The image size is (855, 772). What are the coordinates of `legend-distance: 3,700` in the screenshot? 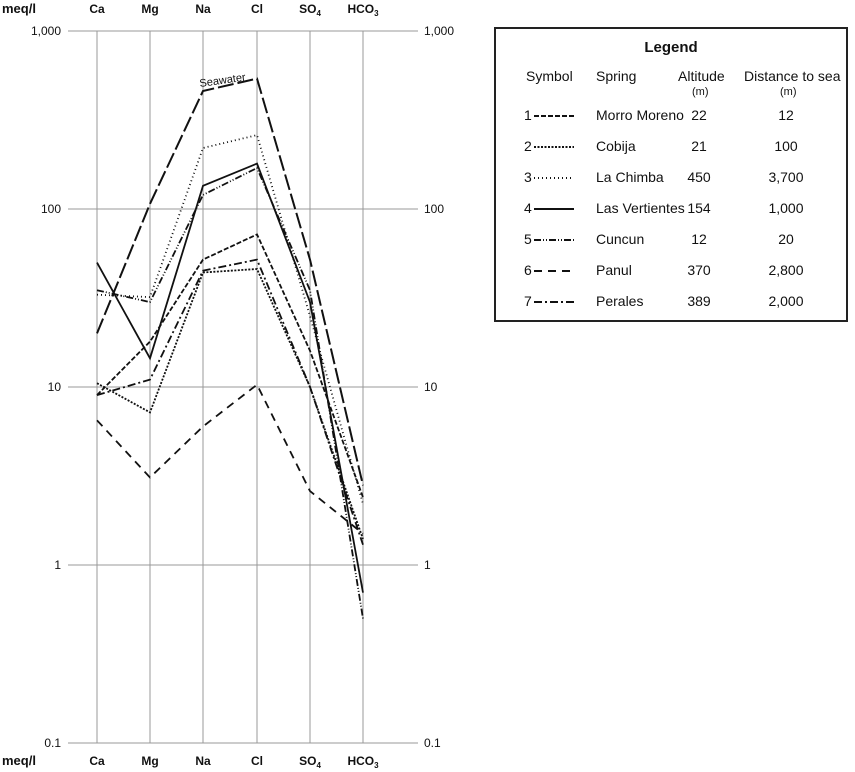 It's located at (786, 177).